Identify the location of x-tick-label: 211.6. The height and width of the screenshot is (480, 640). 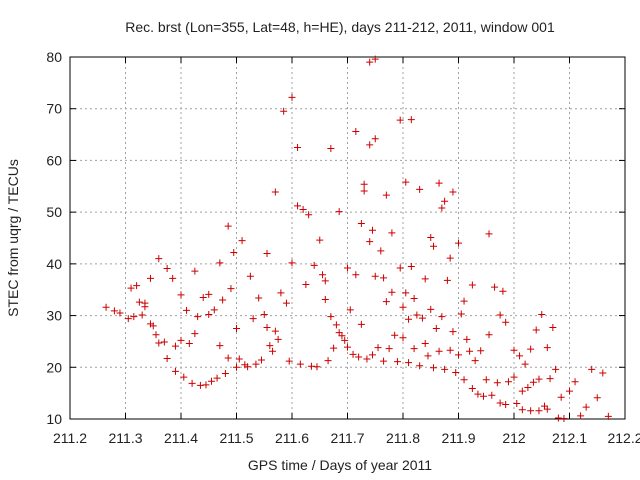
(292, 438).